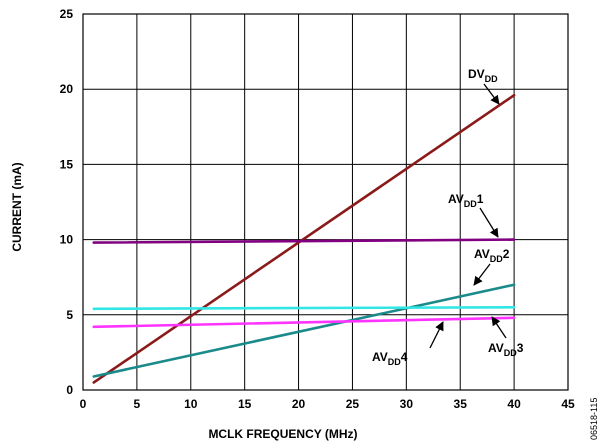  I want to click on x-tick-label: 20, so click(299, 404).